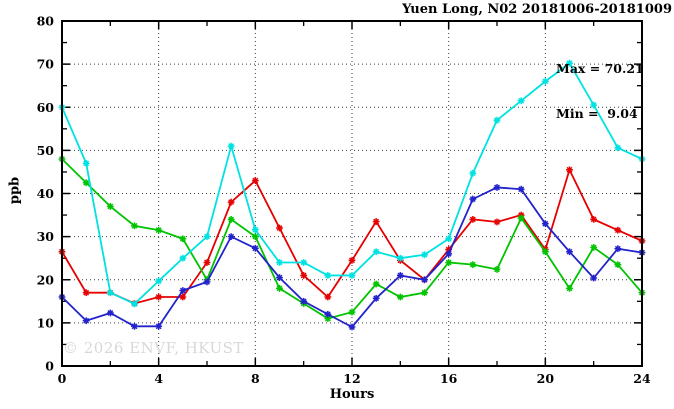 This screenshot has width=674, height=409. What do you see at coordinates (46, 64) in the screenshot?
I see `y-tick-label: 70` at bounding box center [46, 64].